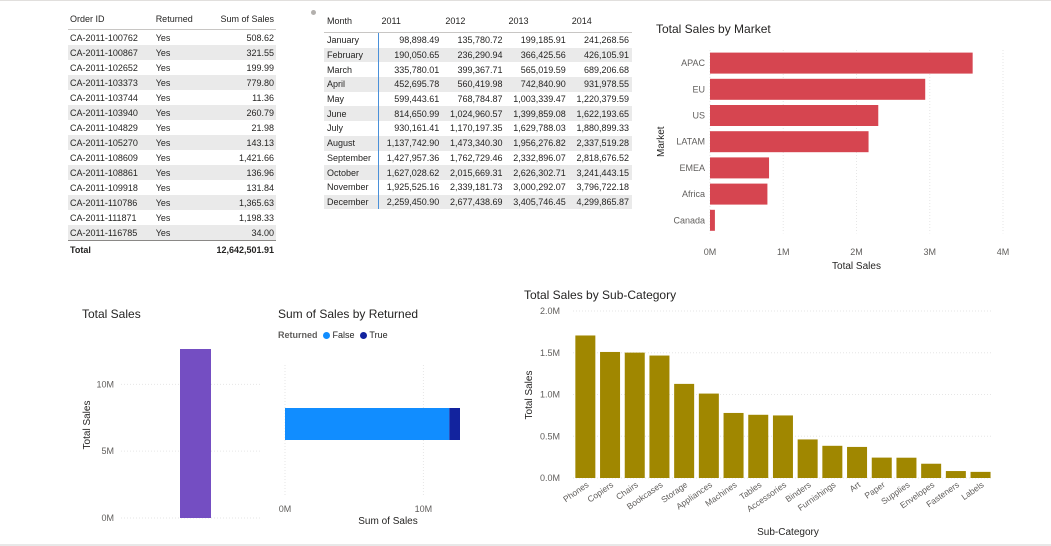 This screenshot has height=546, width=1051. I want to click on orders-column-header: Sum of Sales, so click(239, 19).